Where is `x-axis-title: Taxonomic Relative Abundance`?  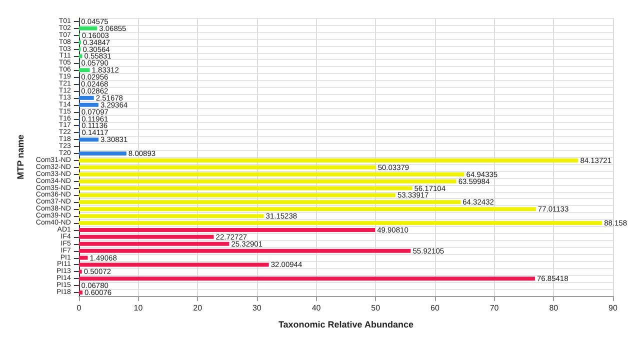
x-axis-title: Taxonomic Relative Abundance is located at coordinates (346, 325).